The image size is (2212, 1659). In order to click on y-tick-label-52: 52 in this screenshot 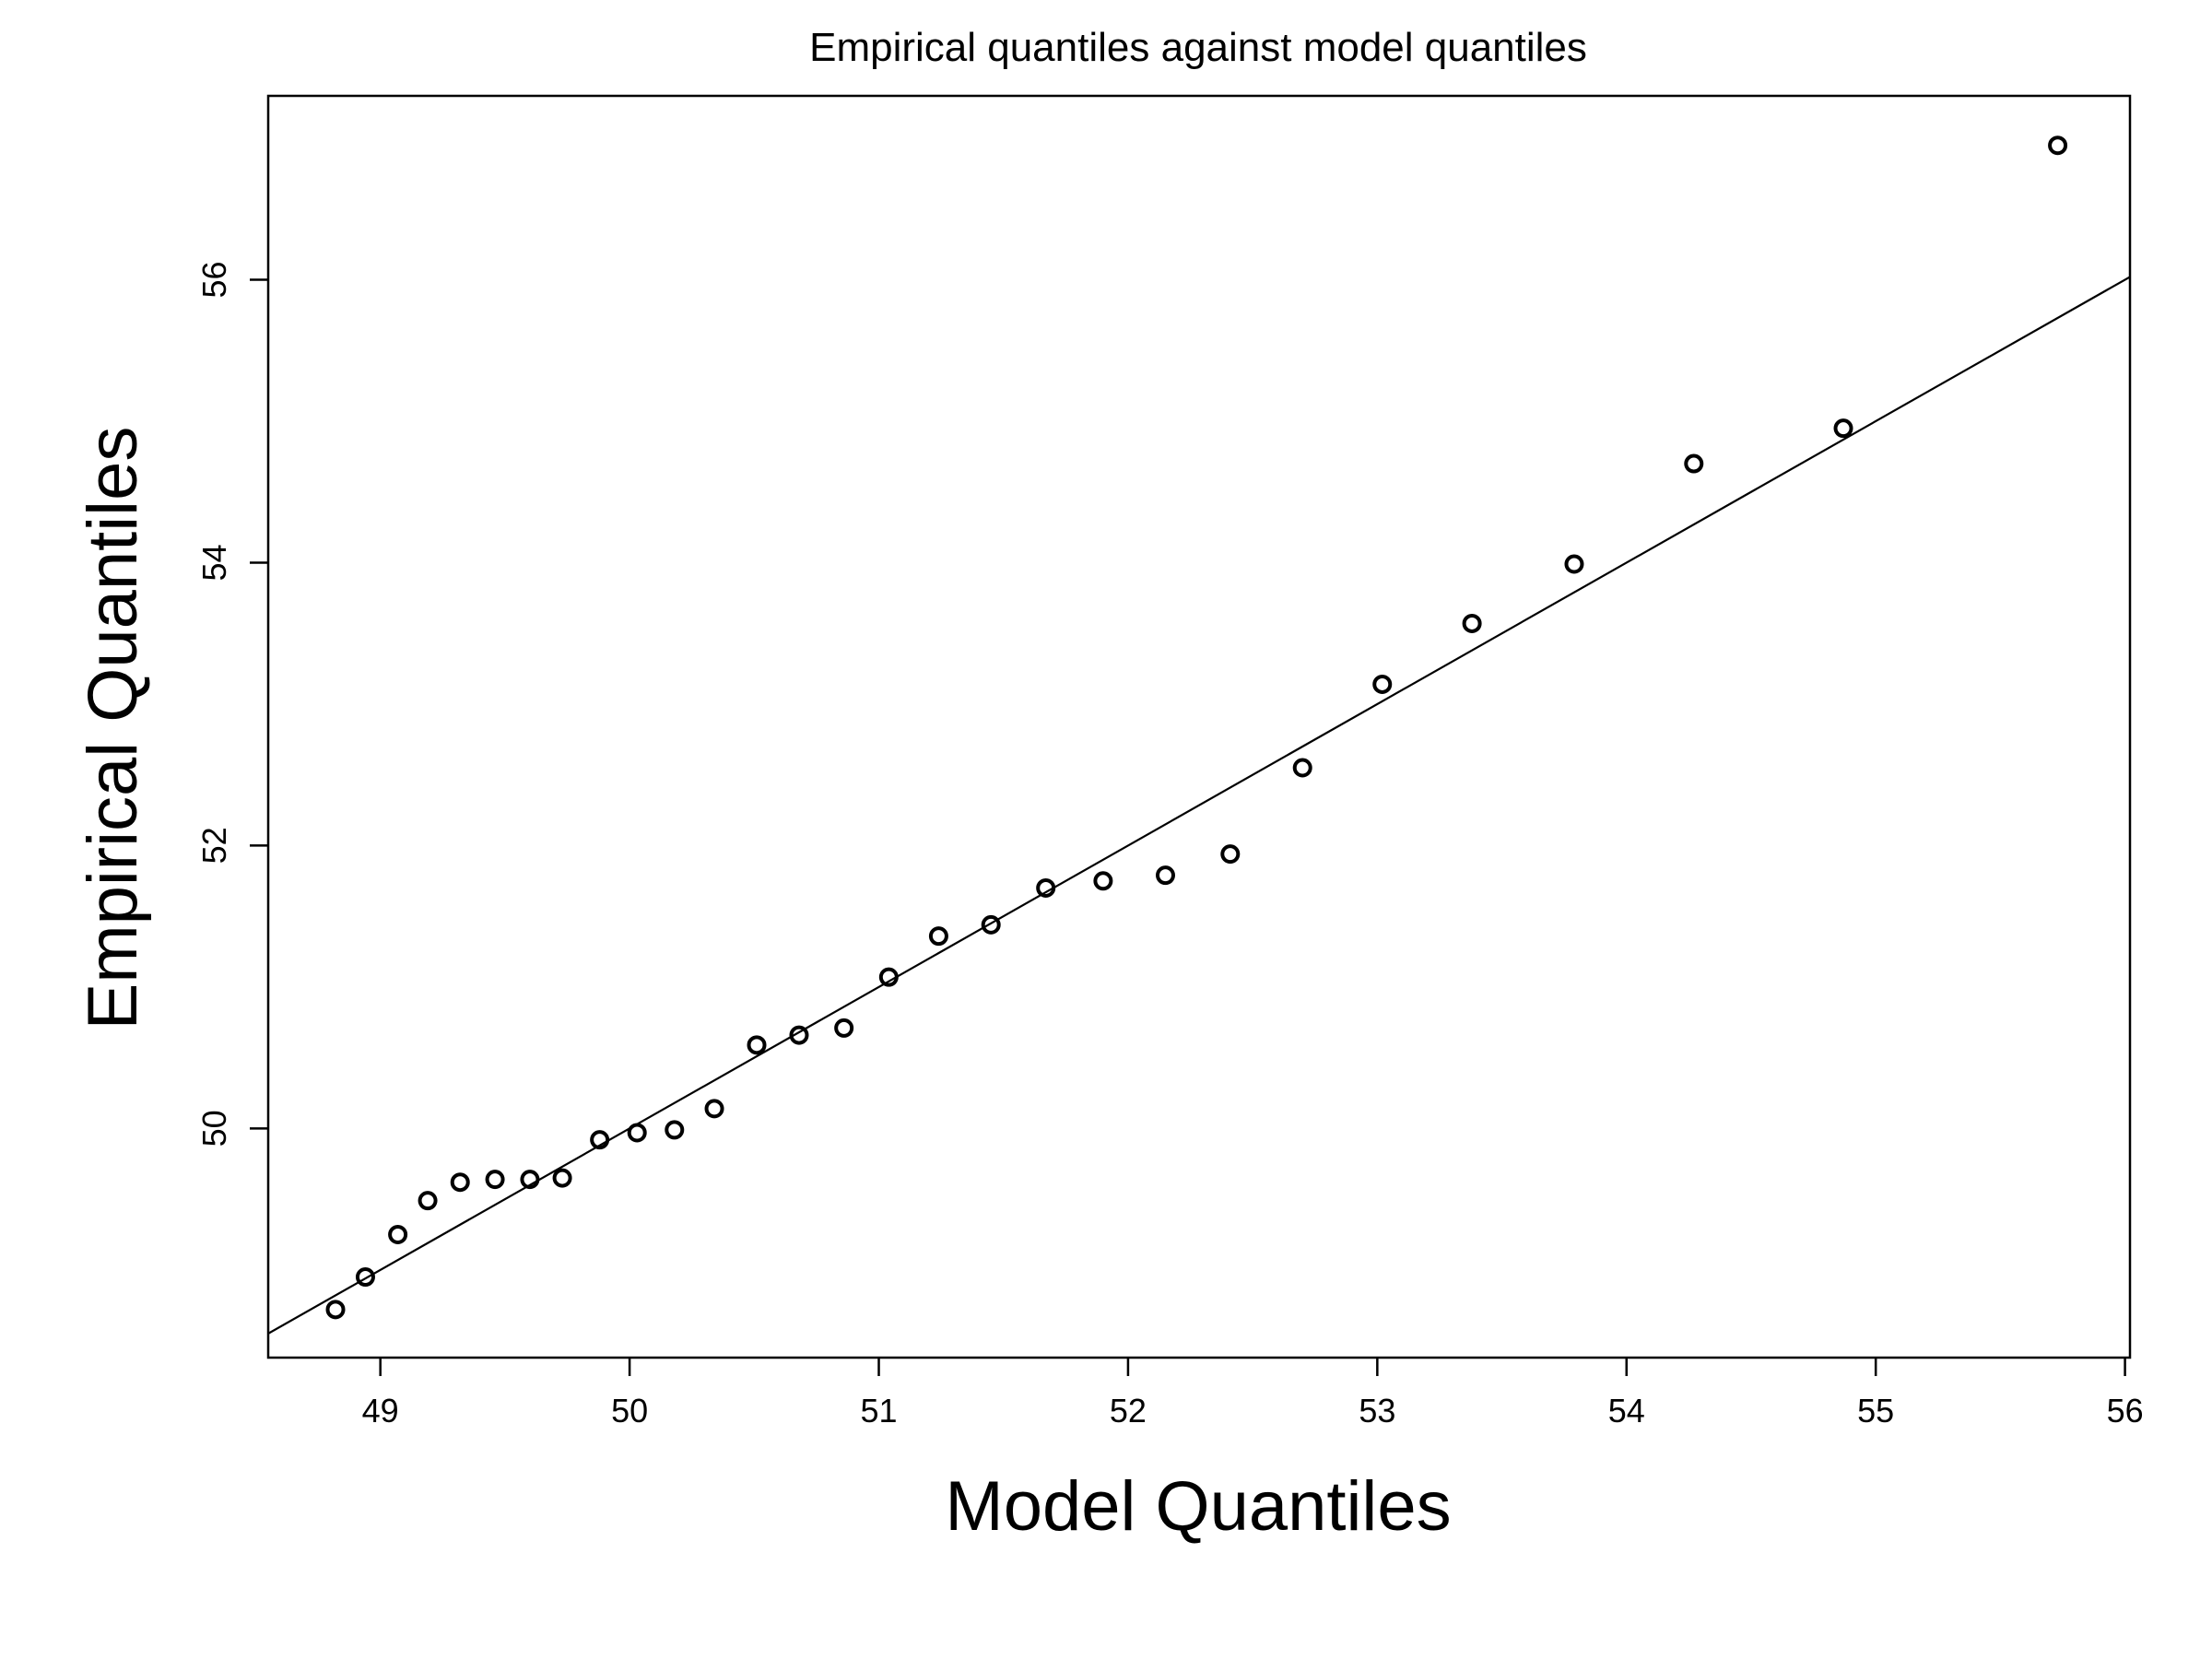, I will do `click(214, 845)`.